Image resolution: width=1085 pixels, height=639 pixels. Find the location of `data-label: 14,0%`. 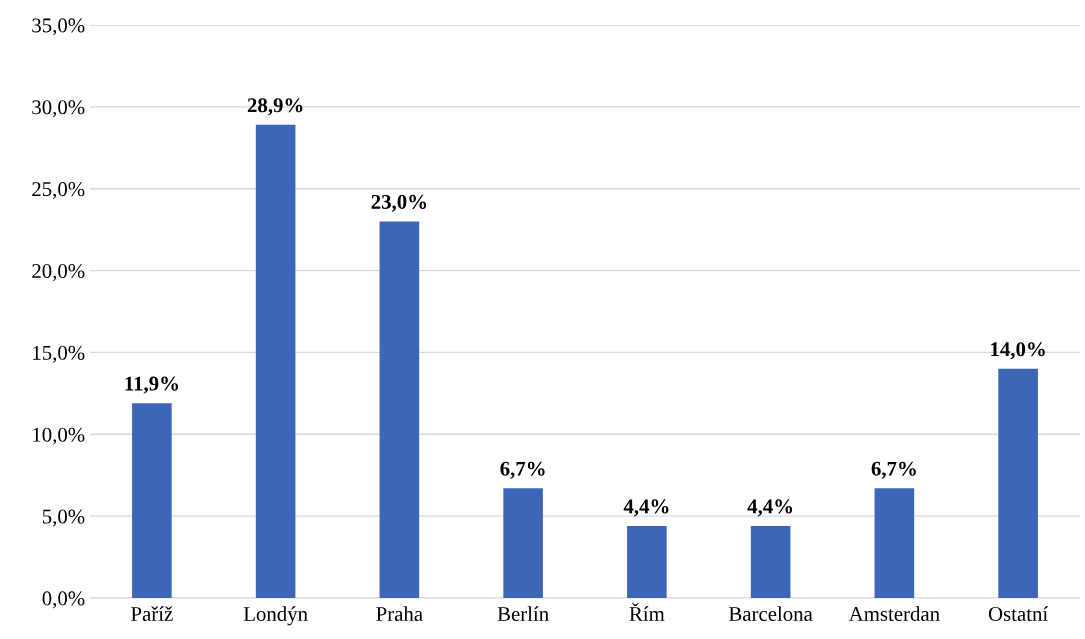

data-label: 14,0% is located at coordinates (1018, 351).